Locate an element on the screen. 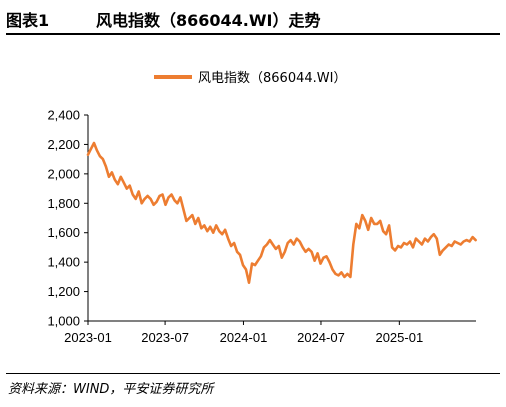 This screenshot has width=506, height=407. footer-rule is located at coordinates (253, 373).